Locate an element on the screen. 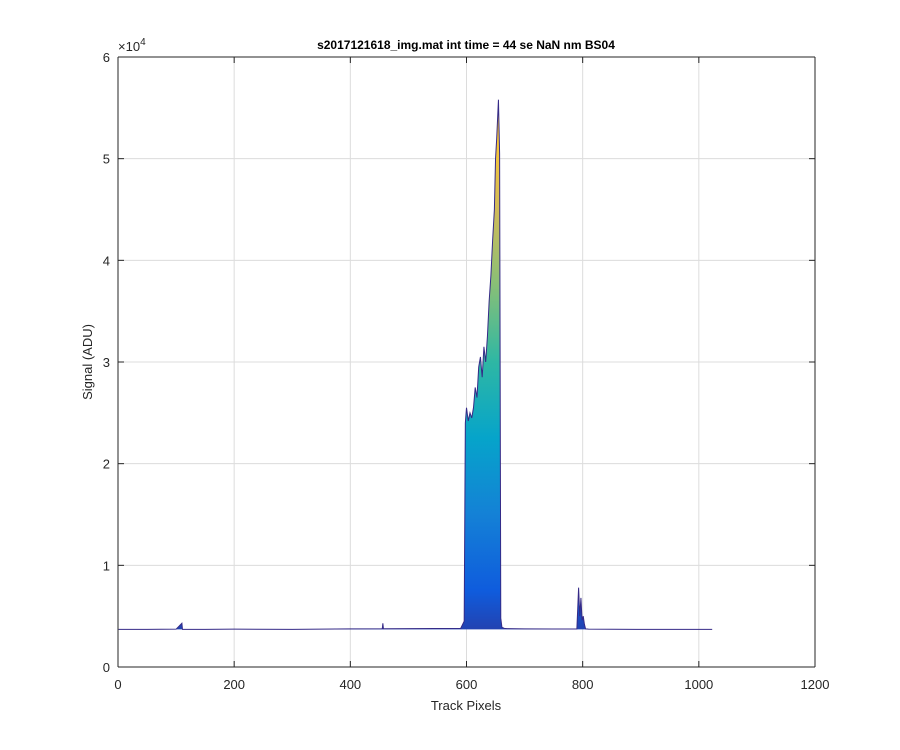  y-tick-label: 1 is located at coordinates (106, 565).